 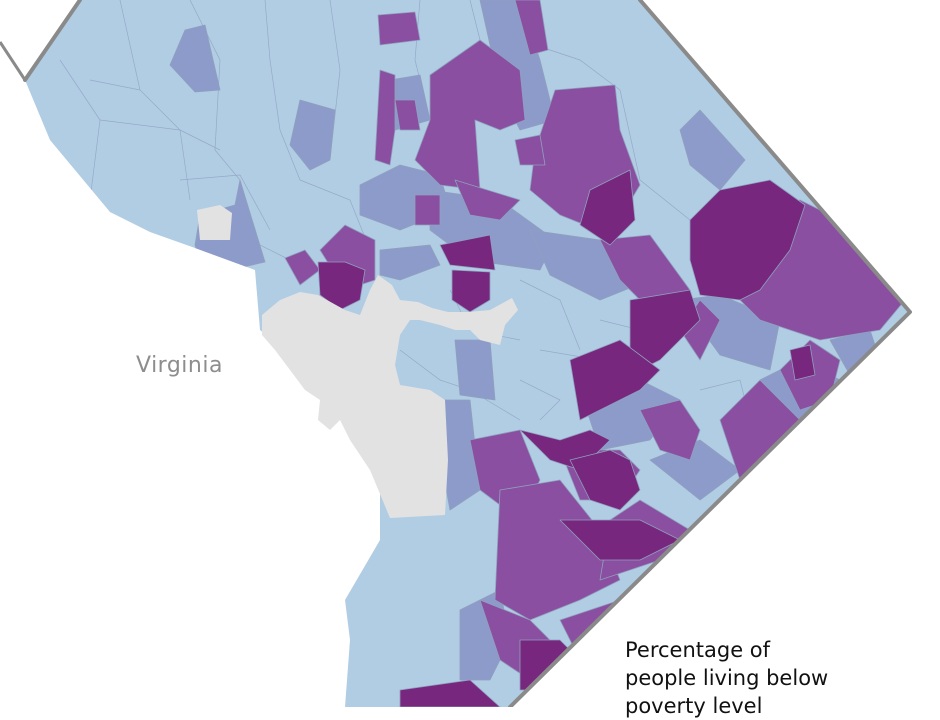 I want to click on virginia-label: Virginia, so click(x=179, y=365).